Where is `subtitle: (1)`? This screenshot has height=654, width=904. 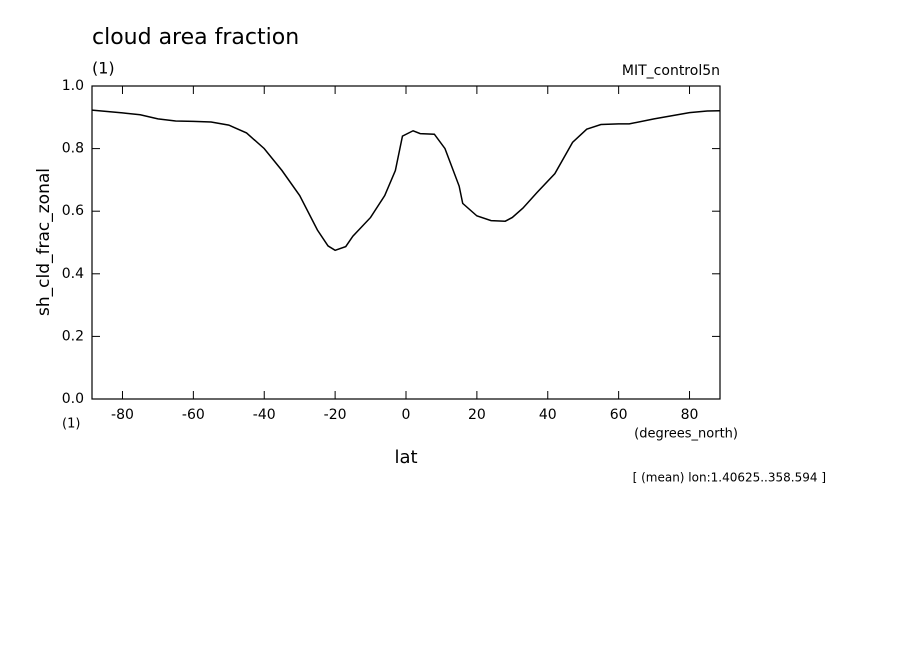 subtitle: (1) is located at coordinates (103, 68).